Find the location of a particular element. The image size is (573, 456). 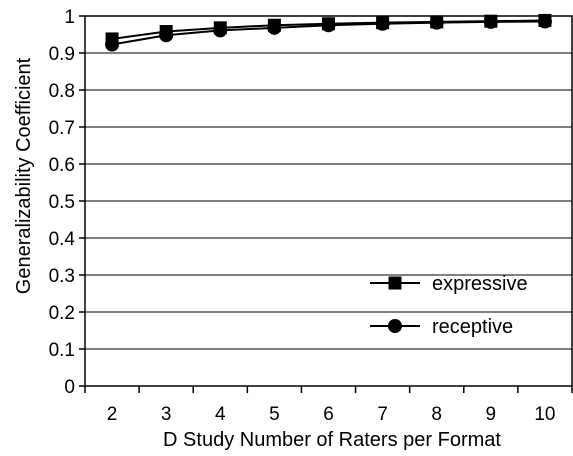

x-axis-title: D Study Number of Raters per Format is located at coordinates (332, 440).